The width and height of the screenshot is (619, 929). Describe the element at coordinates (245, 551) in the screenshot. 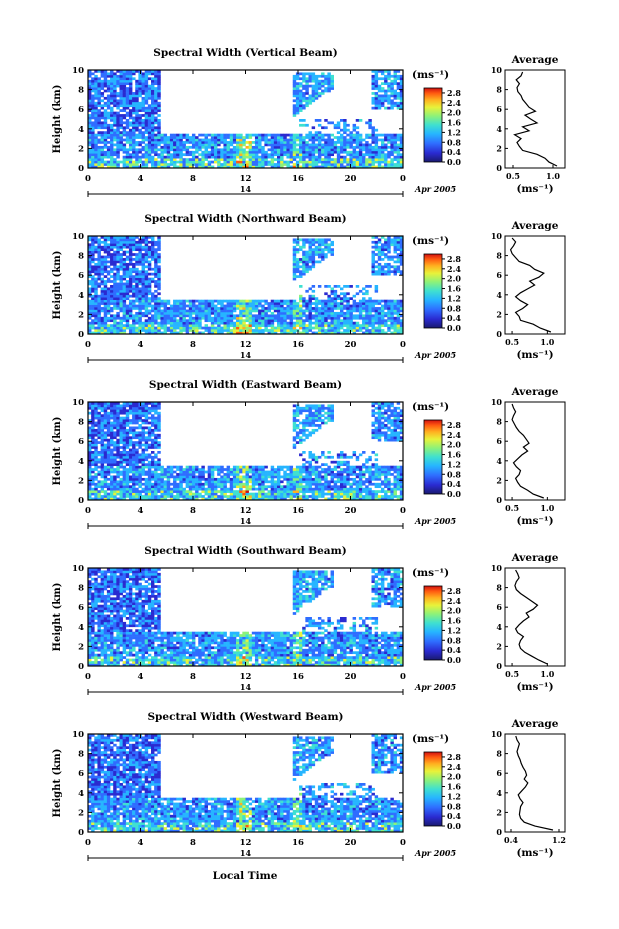

I see `panel-title: Spectral Width (Southward Beam)` at that location.